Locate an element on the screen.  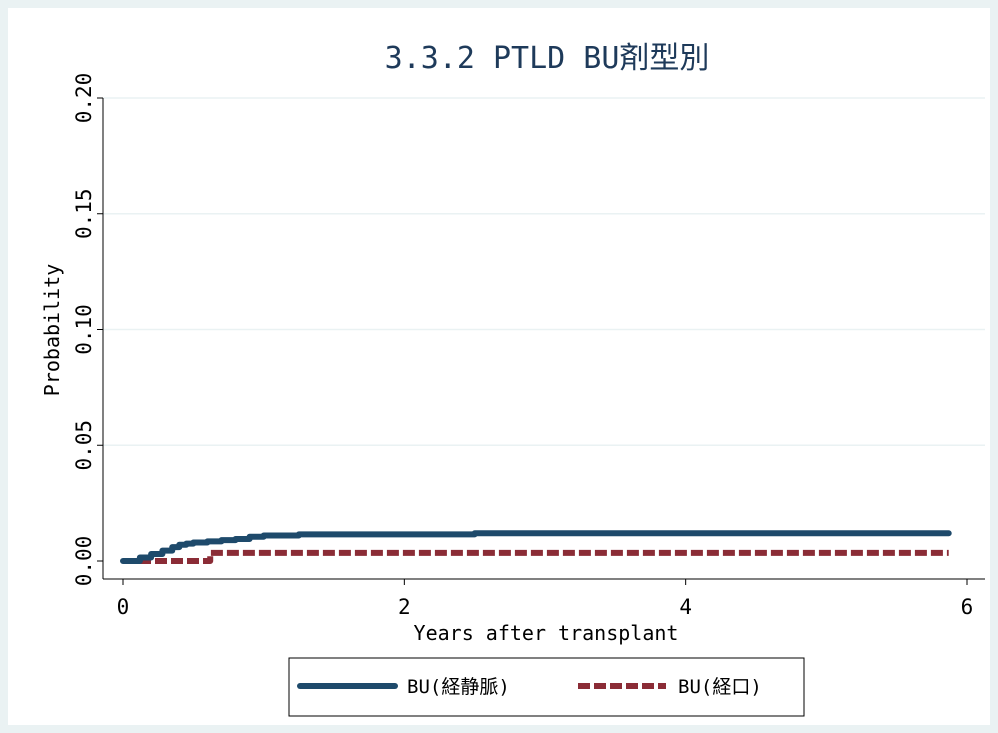
y-axis-label: Probability is located at coordinates (52, 330).